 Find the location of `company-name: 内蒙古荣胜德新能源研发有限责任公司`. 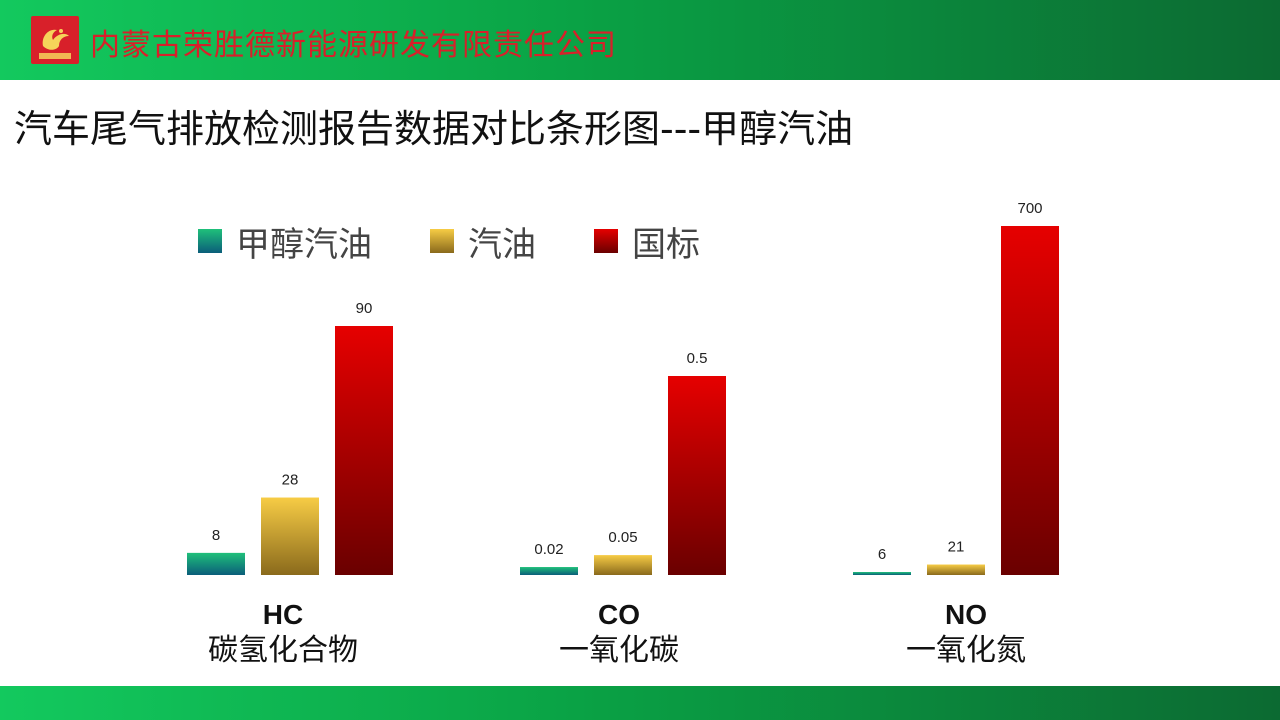

company-name: 内蒙古荣胜德新能源研发有限责任公司 is located at coordinates (353, 45).